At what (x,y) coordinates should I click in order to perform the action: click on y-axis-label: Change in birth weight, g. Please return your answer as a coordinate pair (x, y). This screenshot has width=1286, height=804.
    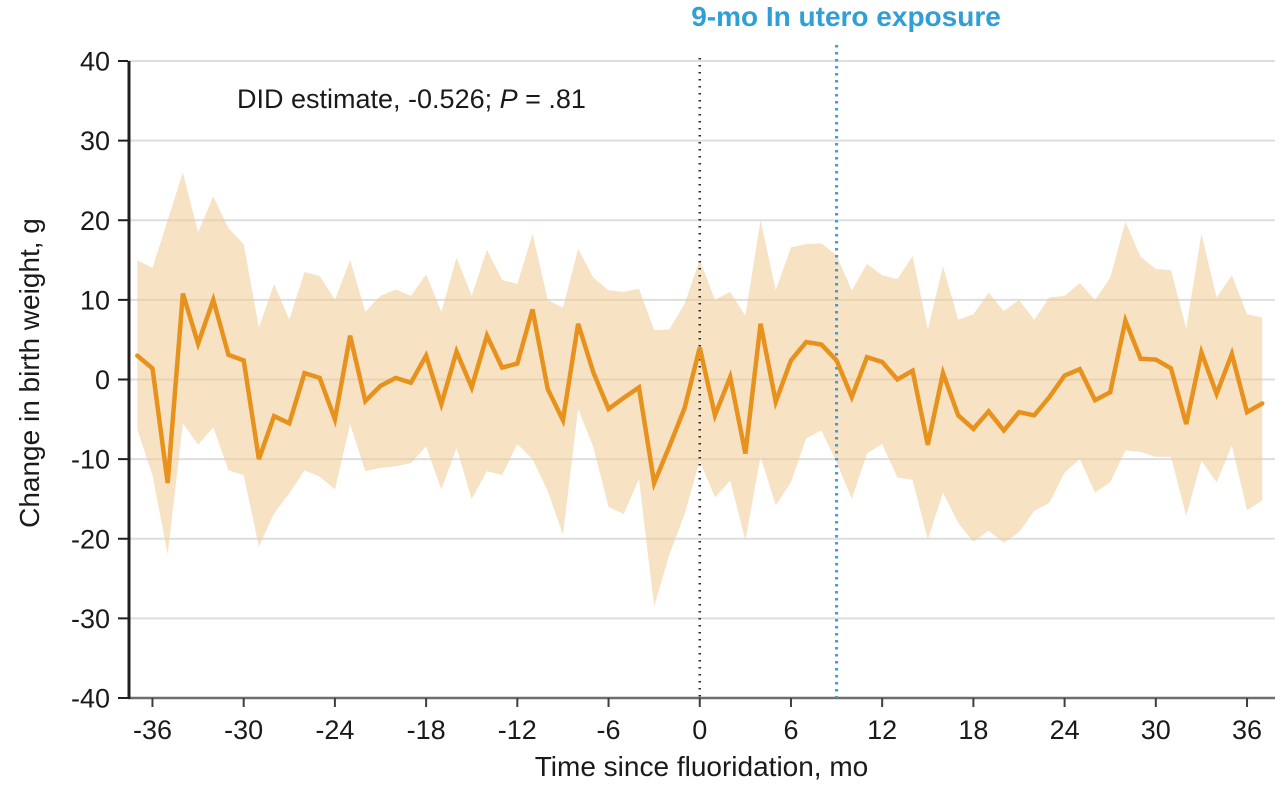
    Looking at the image, I should click on (29, 373).